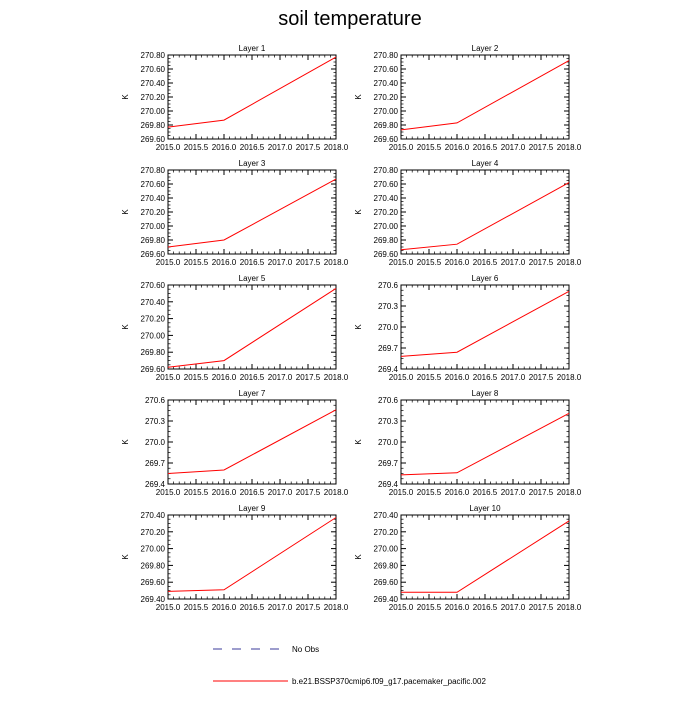 This screenshot has height=705, width=700. What do you see at coordinates (252, 163) in the screenshot?
I see `panel-title: Layer 3` at bounding box center [252, 163].